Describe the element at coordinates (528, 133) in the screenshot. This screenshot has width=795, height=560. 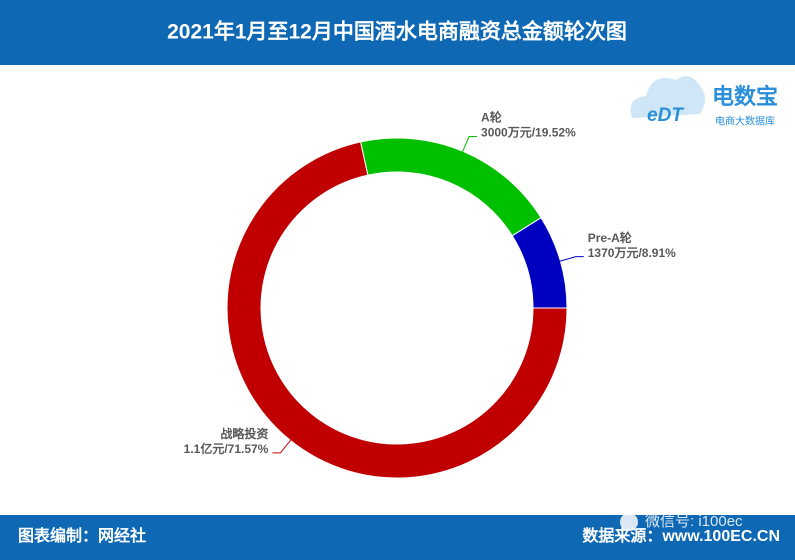
I see `value-label: 3000万元/19.52%` at that location.